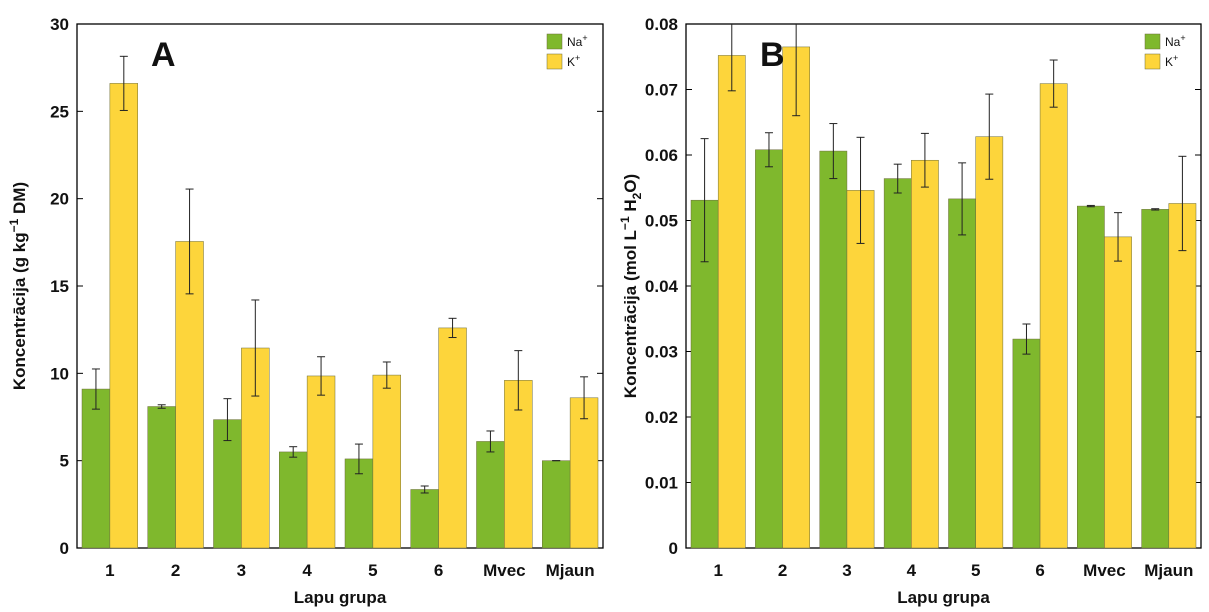  I want to click on y-axis-label-main: Koncentrācija (g kg, so click(19, 311).